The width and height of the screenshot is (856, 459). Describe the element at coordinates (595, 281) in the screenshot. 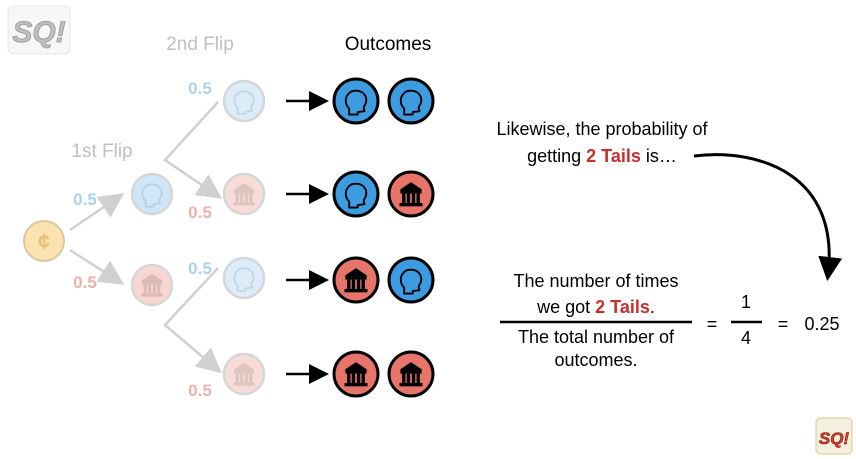

I see `numerator-line1: The number of times` at that location.